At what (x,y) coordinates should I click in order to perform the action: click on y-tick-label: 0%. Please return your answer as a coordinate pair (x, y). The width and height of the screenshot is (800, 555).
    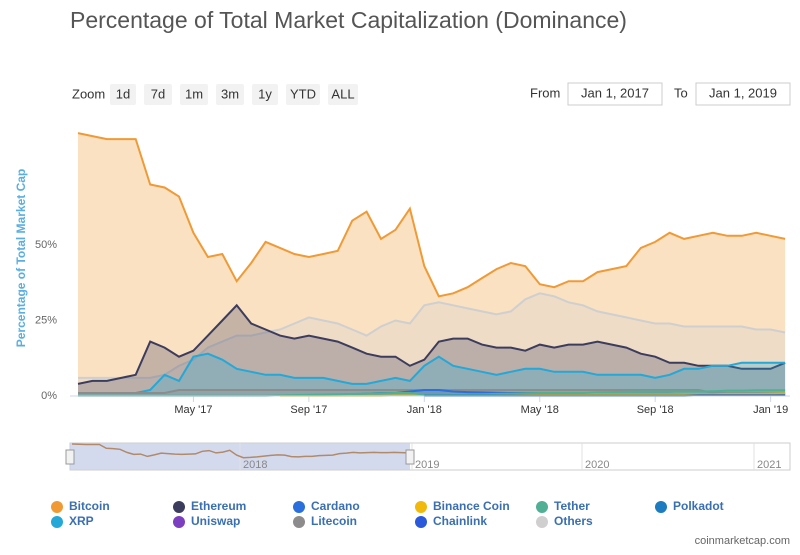
    Looking at the image, I should click on (49, 396).